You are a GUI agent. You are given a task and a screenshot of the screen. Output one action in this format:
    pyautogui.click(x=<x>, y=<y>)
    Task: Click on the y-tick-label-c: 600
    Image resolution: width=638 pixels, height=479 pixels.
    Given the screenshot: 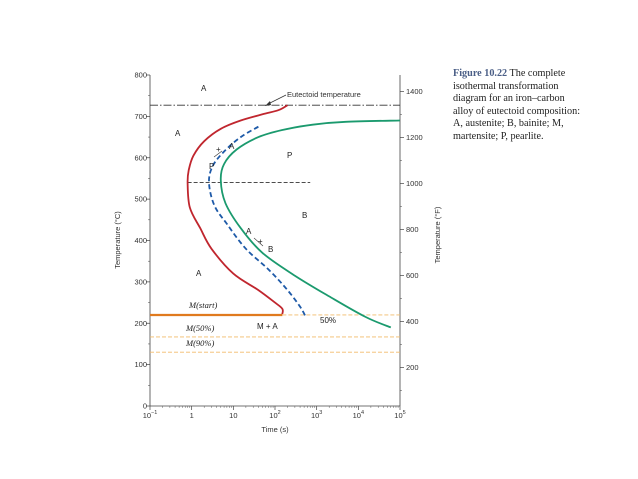 What is the action you would take?
    pyautogui.click(x=140, y=157)
    